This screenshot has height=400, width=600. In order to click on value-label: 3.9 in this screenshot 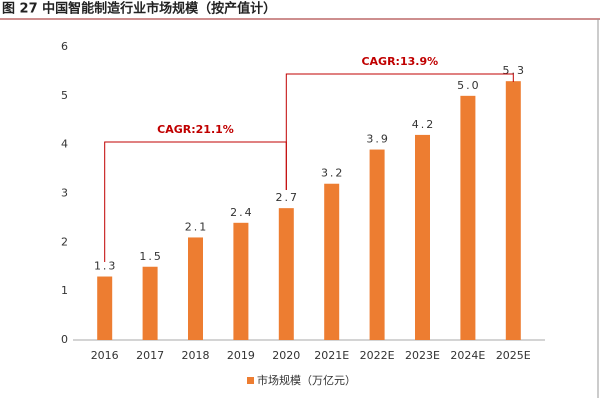, I will do `click(378, 139)`.